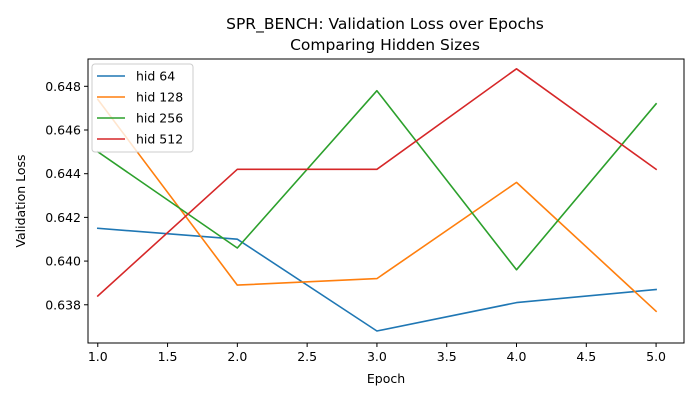 The image size is (700, 400). What do you see at coordinates (237, 356) in the screenshot?
I see `x-tick-label: 2.0` at bounding box center [237, 356].